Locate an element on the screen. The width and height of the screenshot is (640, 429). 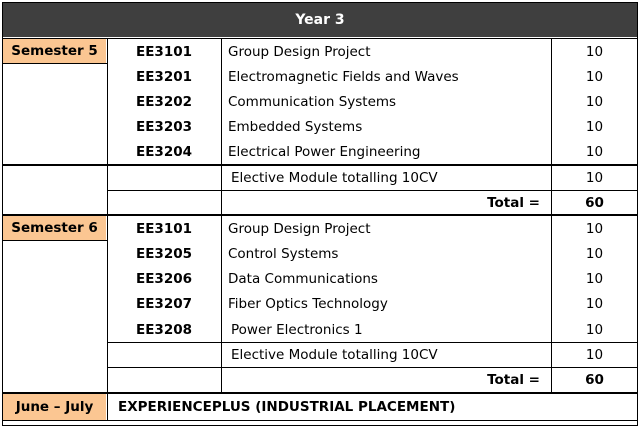
s6-code-5: EE3208 is located at coordinates (164, 330).